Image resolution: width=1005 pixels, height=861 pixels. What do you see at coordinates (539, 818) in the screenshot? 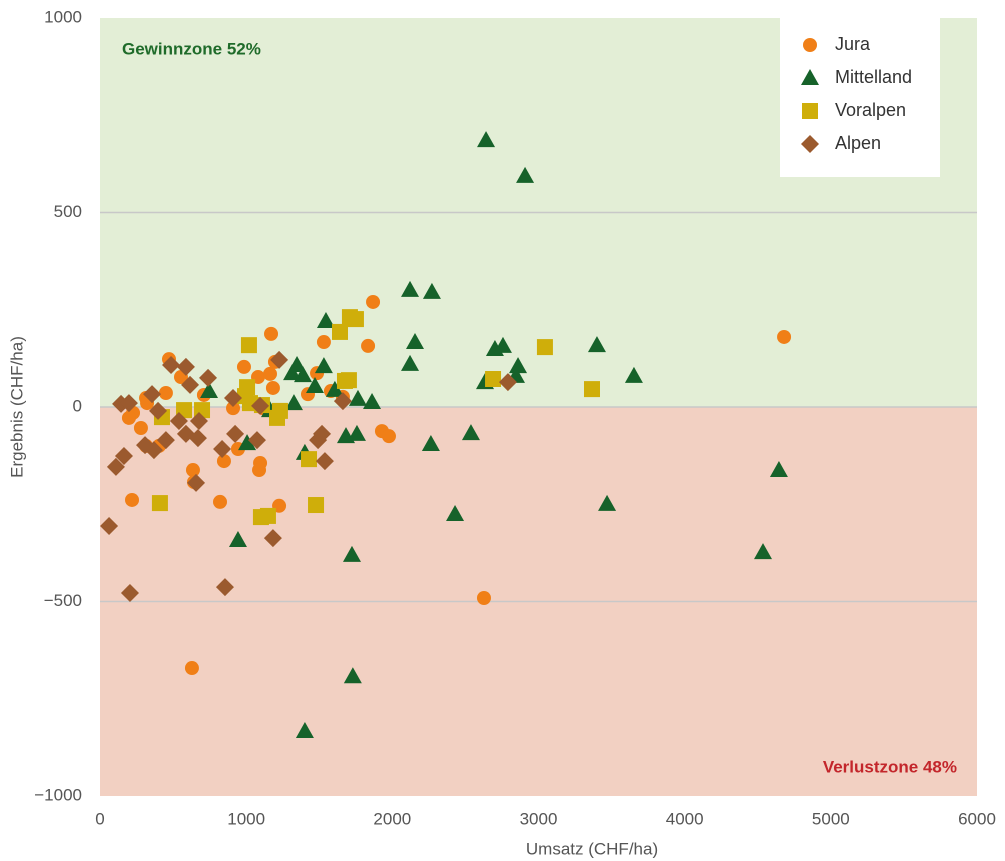
I see `x-tick-label: 3000` at bounding box center [539, 818].